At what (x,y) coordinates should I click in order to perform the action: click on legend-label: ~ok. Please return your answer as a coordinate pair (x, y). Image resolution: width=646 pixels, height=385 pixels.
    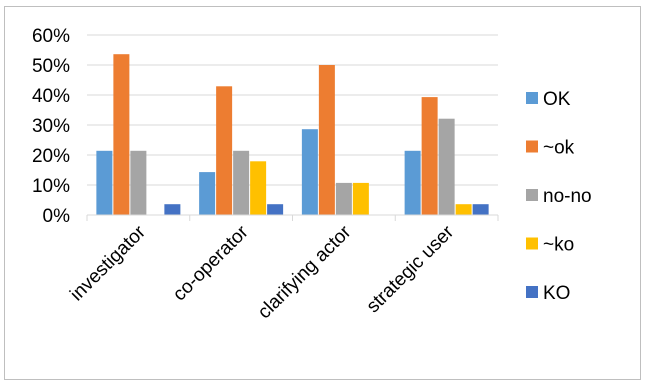
    Looking at the image, I should click on (559, 148).